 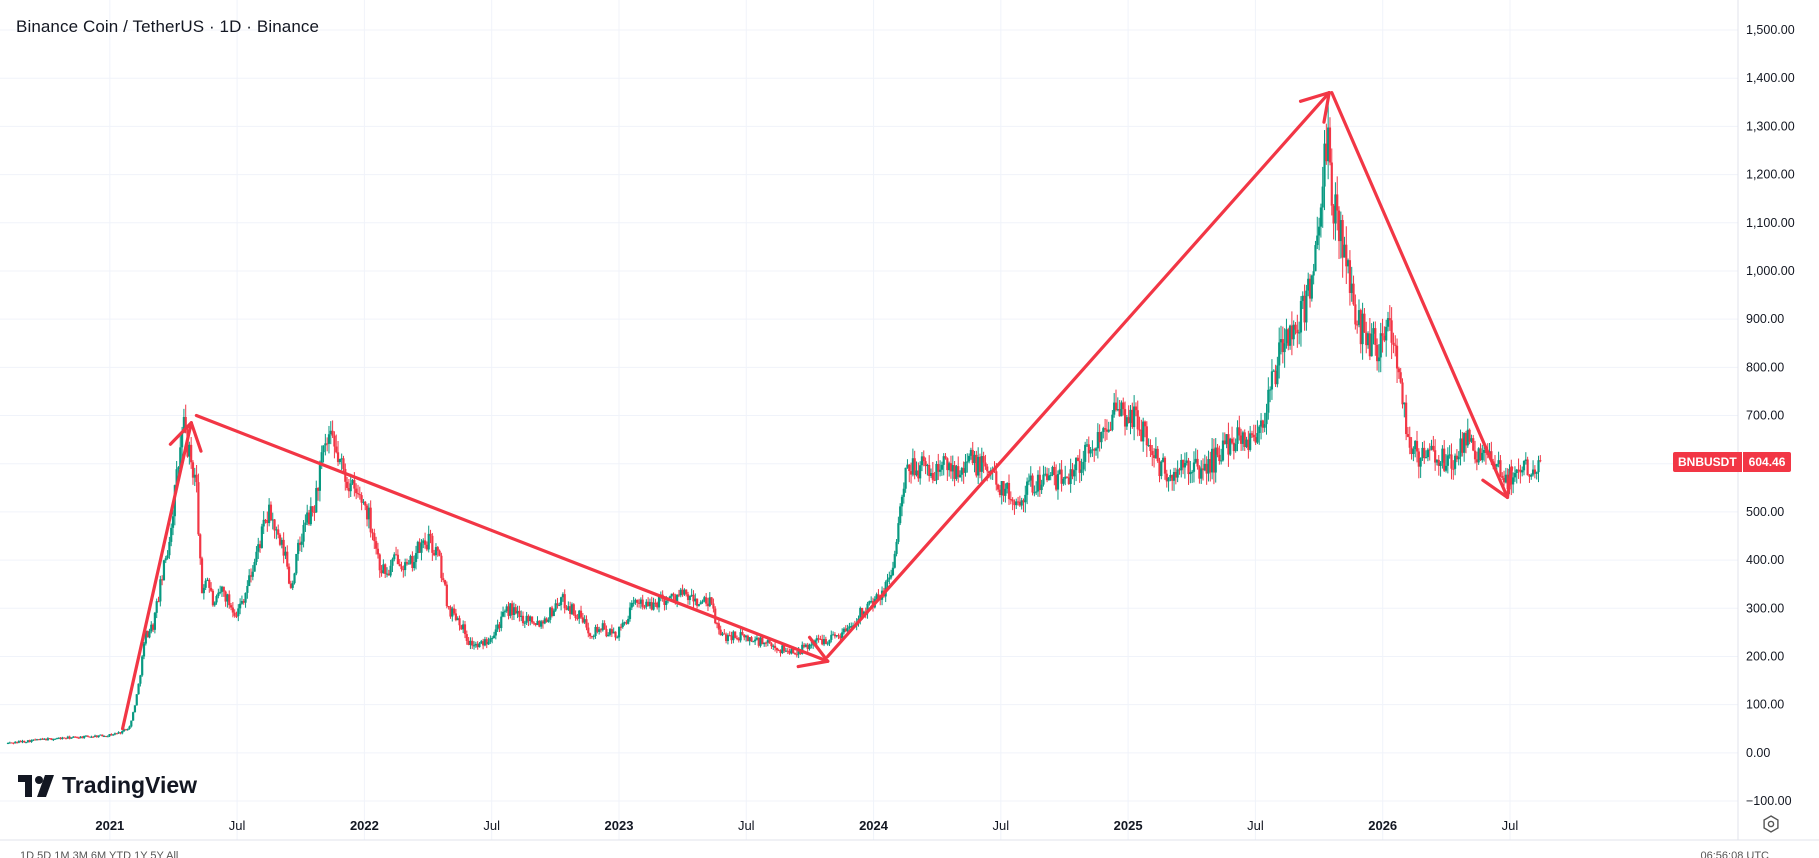 I want to click on y-tick-label: 1,100.00, so click(x=1770, y=223).